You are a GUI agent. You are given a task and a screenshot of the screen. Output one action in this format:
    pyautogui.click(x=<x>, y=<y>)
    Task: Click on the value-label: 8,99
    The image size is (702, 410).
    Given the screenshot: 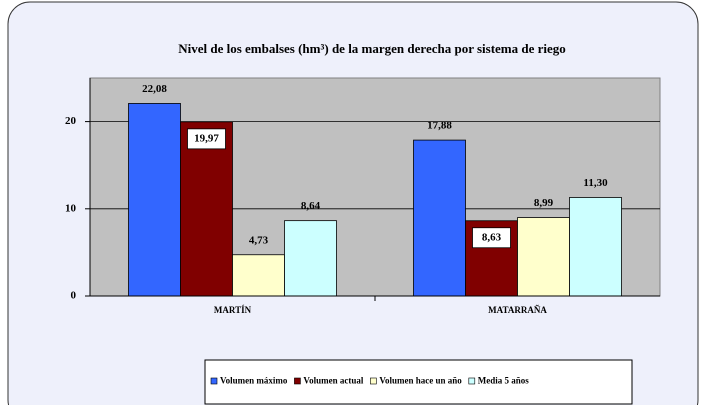 What is the action you would take?
    pyautogui.click(x=544, y=203)
    